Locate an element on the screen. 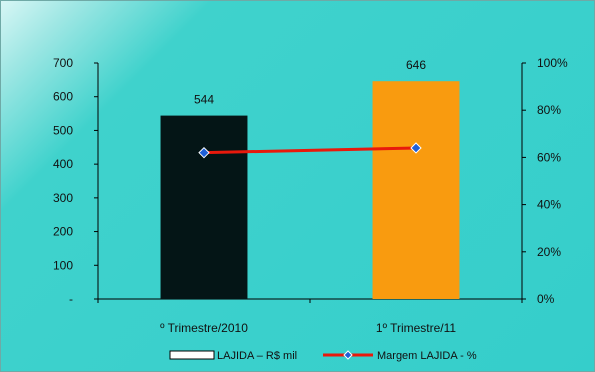  bar-data-label: 544 is located at coordinates (204, 100).